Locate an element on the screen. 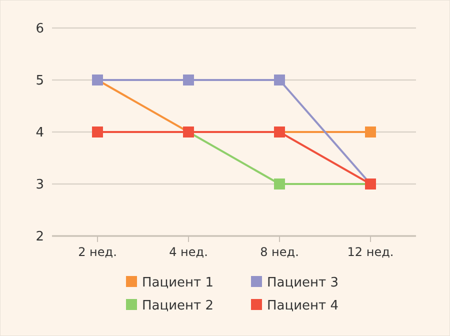 The width and height of the screenshot is (450, 336). legend-label: Пациент 4 is located at coordinates (303, 306).